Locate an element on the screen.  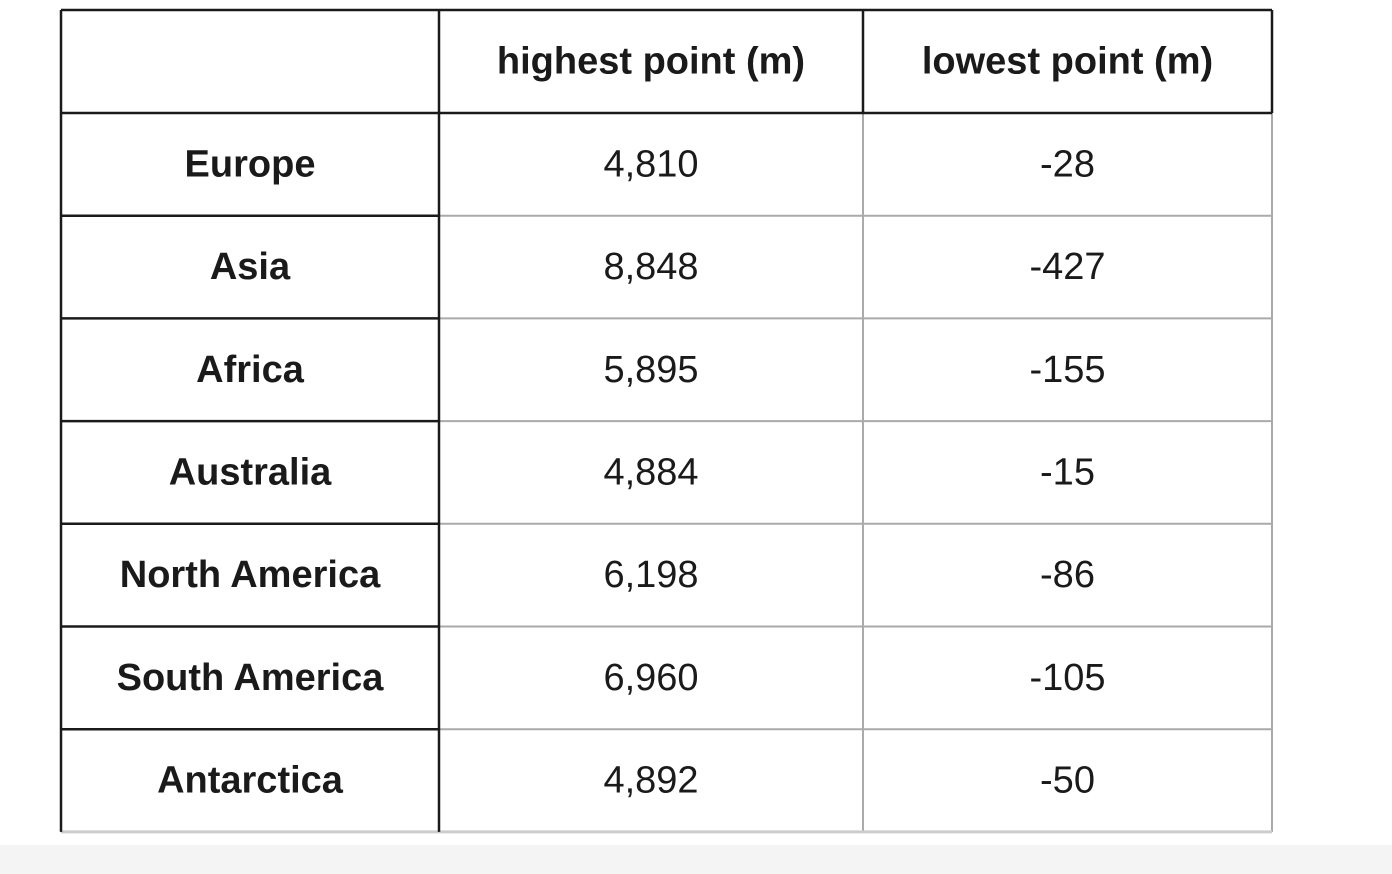
cell: 4,892 is located at coordinates (650, 781).